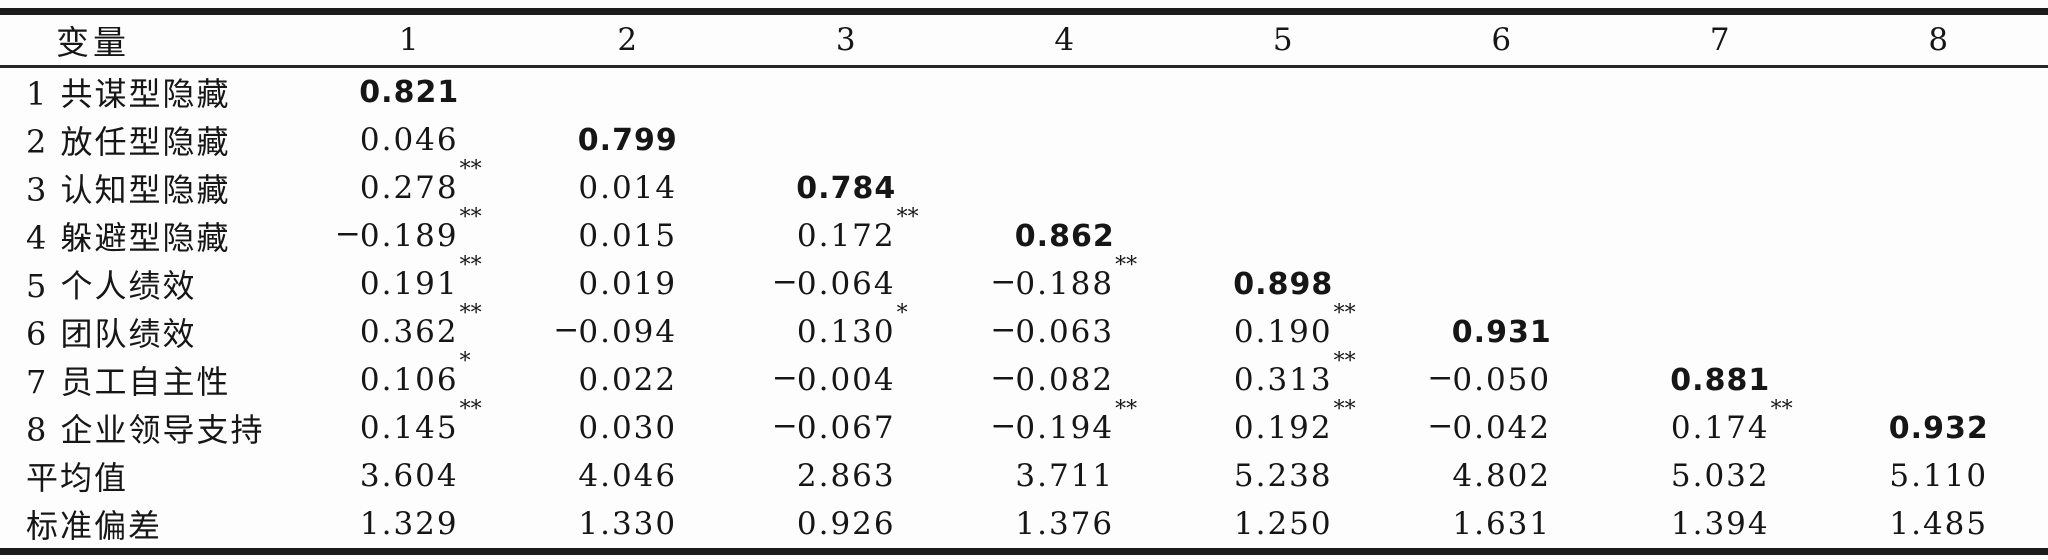 The image size is (2048, 560). Describe the element at coordinates (627, 140) in the screenshot. I see `number-text: 0.799` at that location.